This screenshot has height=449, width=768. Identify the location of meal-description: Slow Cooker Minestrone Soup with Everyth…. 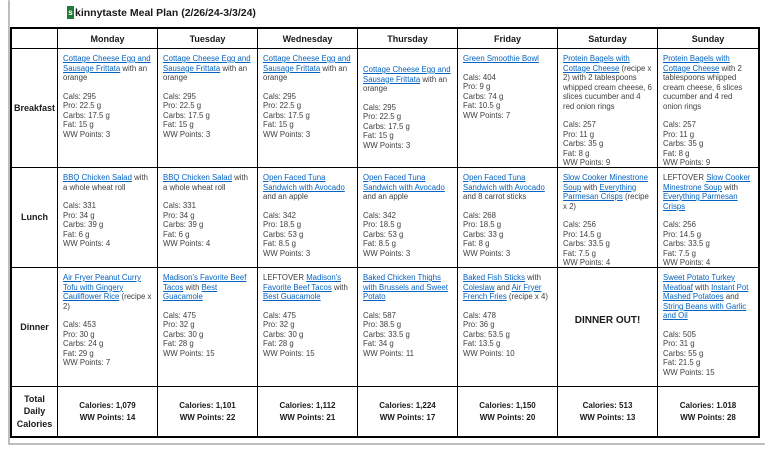
(607, 192).